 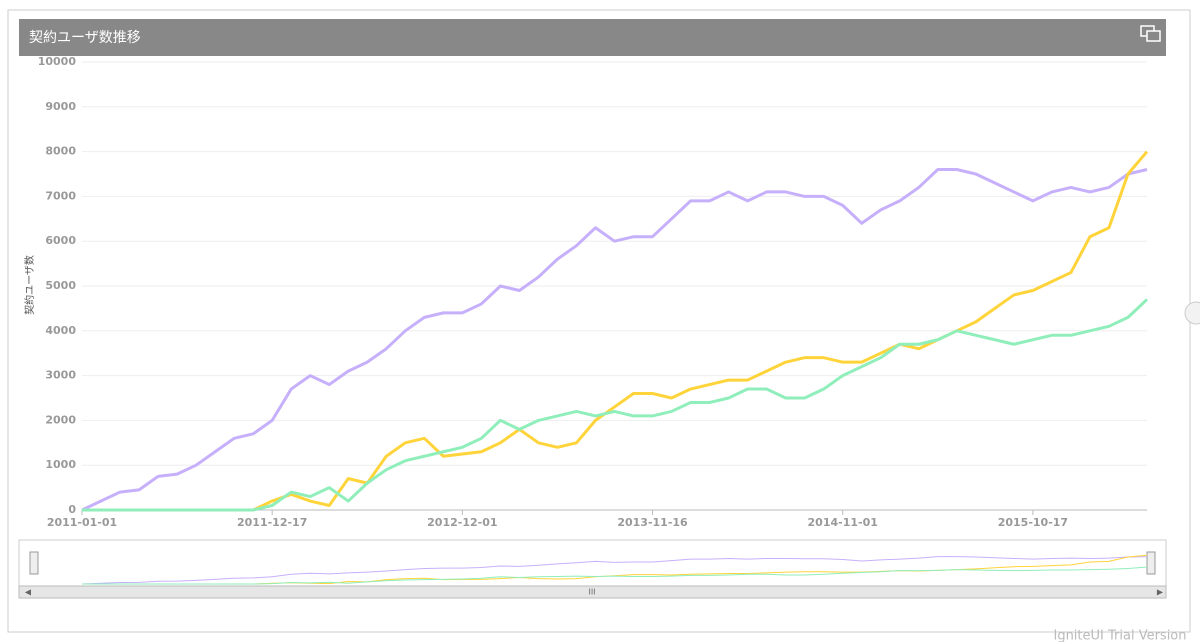 I want to click on y-tick-label: 3000, so click(x=60, y=375).